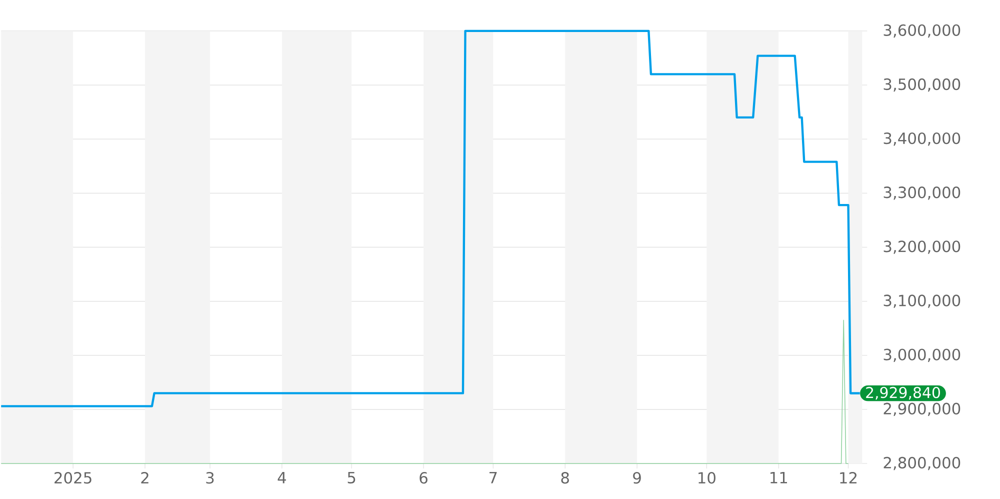 This screenshot has width=1000, height=499. I want to click on x-tick-label: 2, so click(144, 478).